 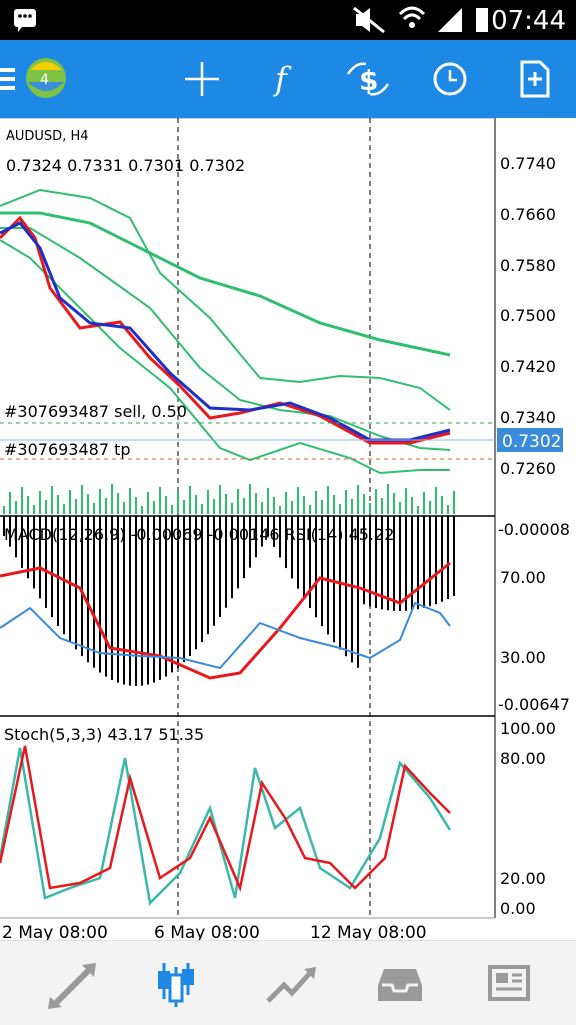 I want to click on crosshair-button, so click(x=202, y=79).